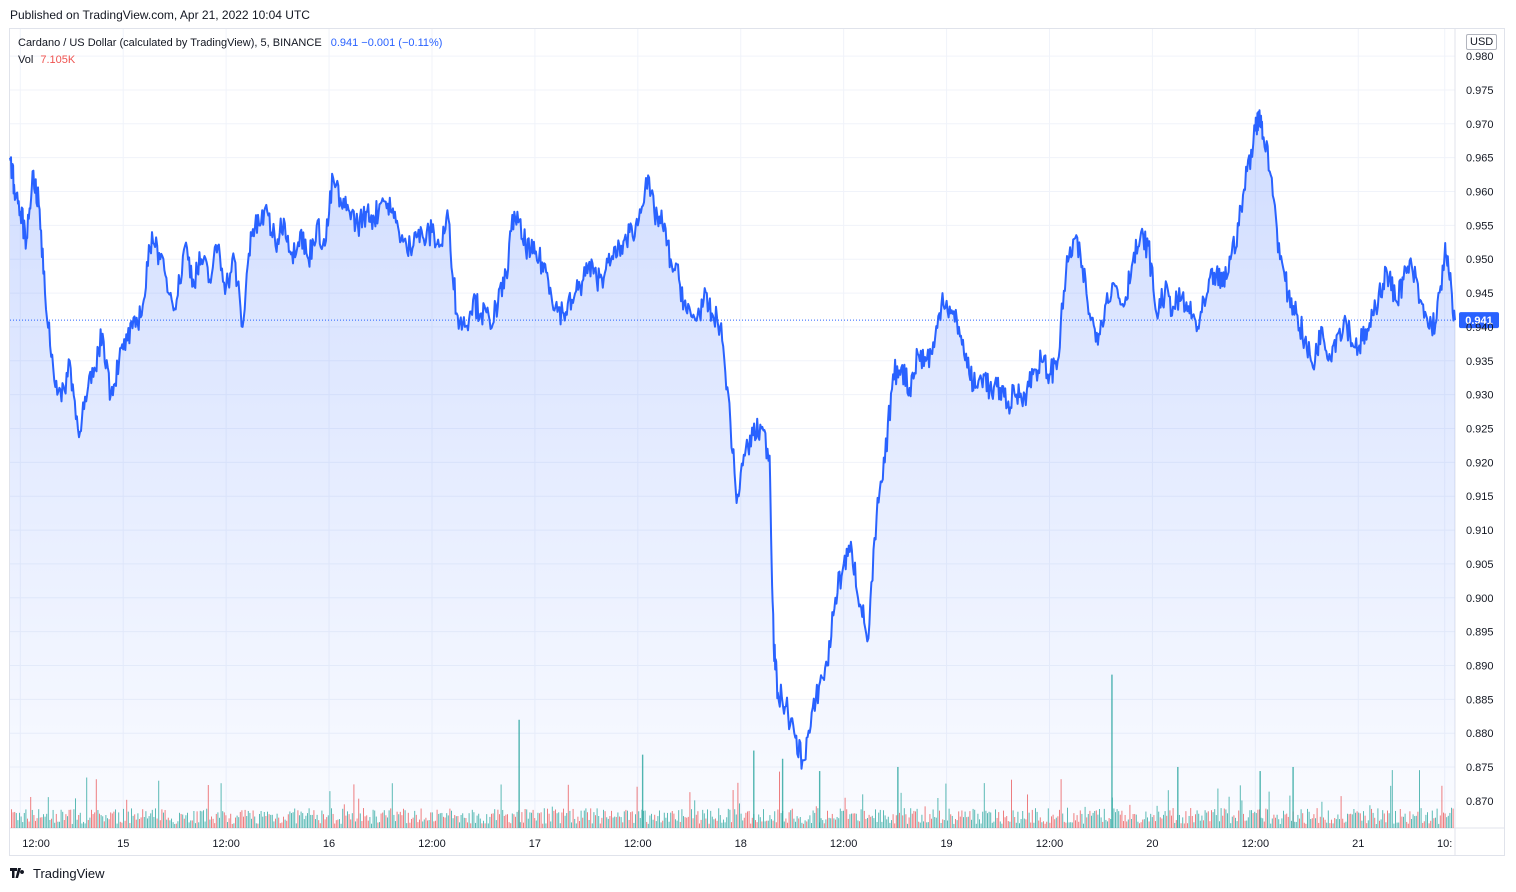 The height and width of the screenshot is (892, 1516). Describe the element at coordinates (1480, 57) in the screenshot. I see `y-tick-label: 0.980` at that location.